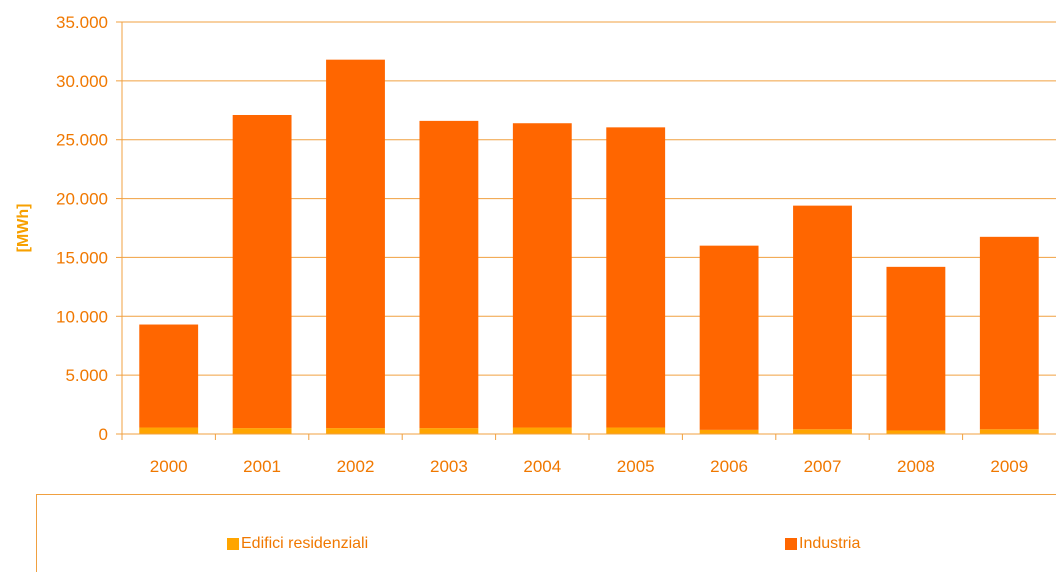 The image size is (1056, 572). What do you see at coordinates (82, 316) in the screenshot?
I see `y-tick-label: 10.000` at bounding box center [82, 316].